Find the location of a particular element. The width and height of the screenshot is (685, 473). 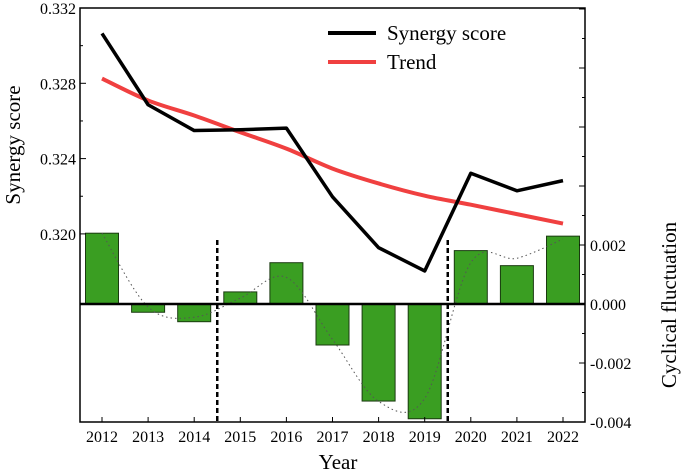

y-left-tick-label: 0.320 is located at coordinates (58, 235).